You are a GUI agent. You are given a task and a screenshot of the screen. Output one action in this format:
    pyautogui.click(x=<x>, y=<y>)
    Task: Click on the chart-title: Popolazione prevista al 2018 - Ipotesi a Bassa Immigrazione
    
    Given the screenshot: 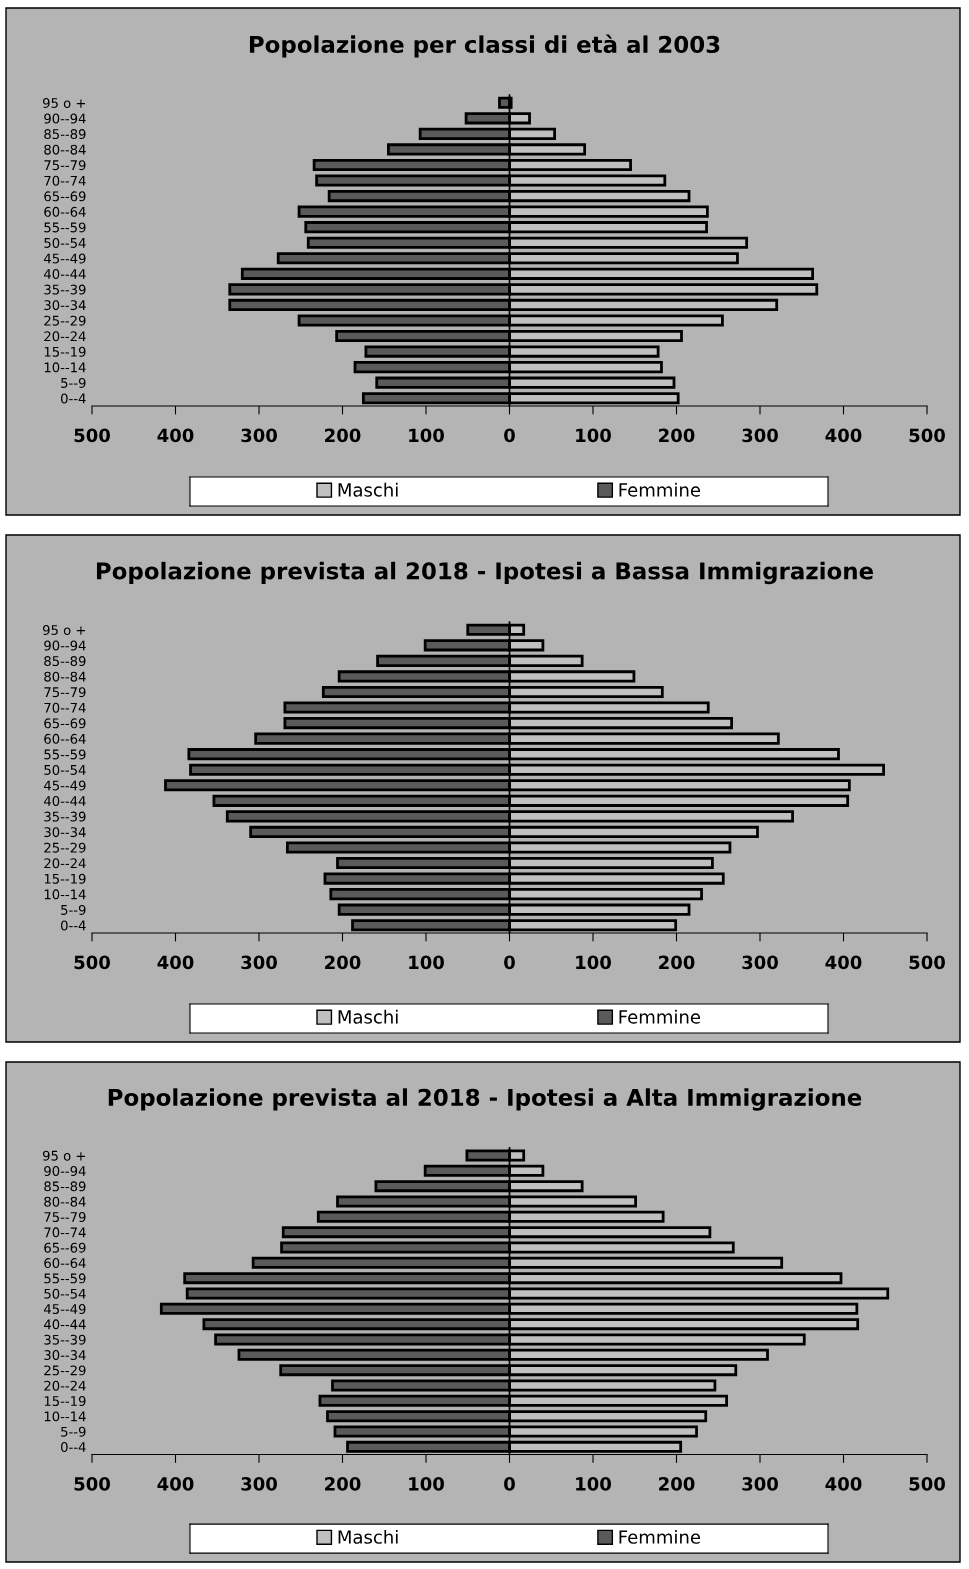 What is the action you would take?
    pyautogui.click(x=485, y=573)
    